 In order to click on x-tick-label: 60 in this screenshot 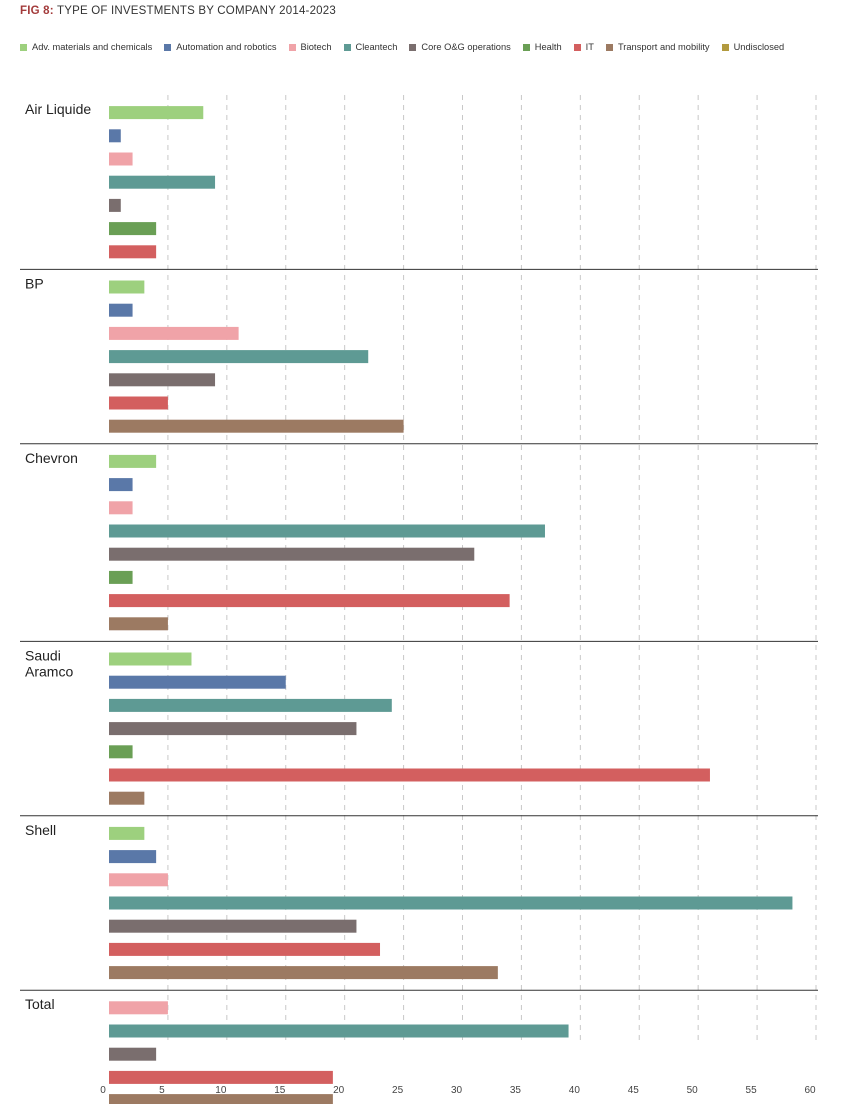, I will do `click(810, 1090)`.